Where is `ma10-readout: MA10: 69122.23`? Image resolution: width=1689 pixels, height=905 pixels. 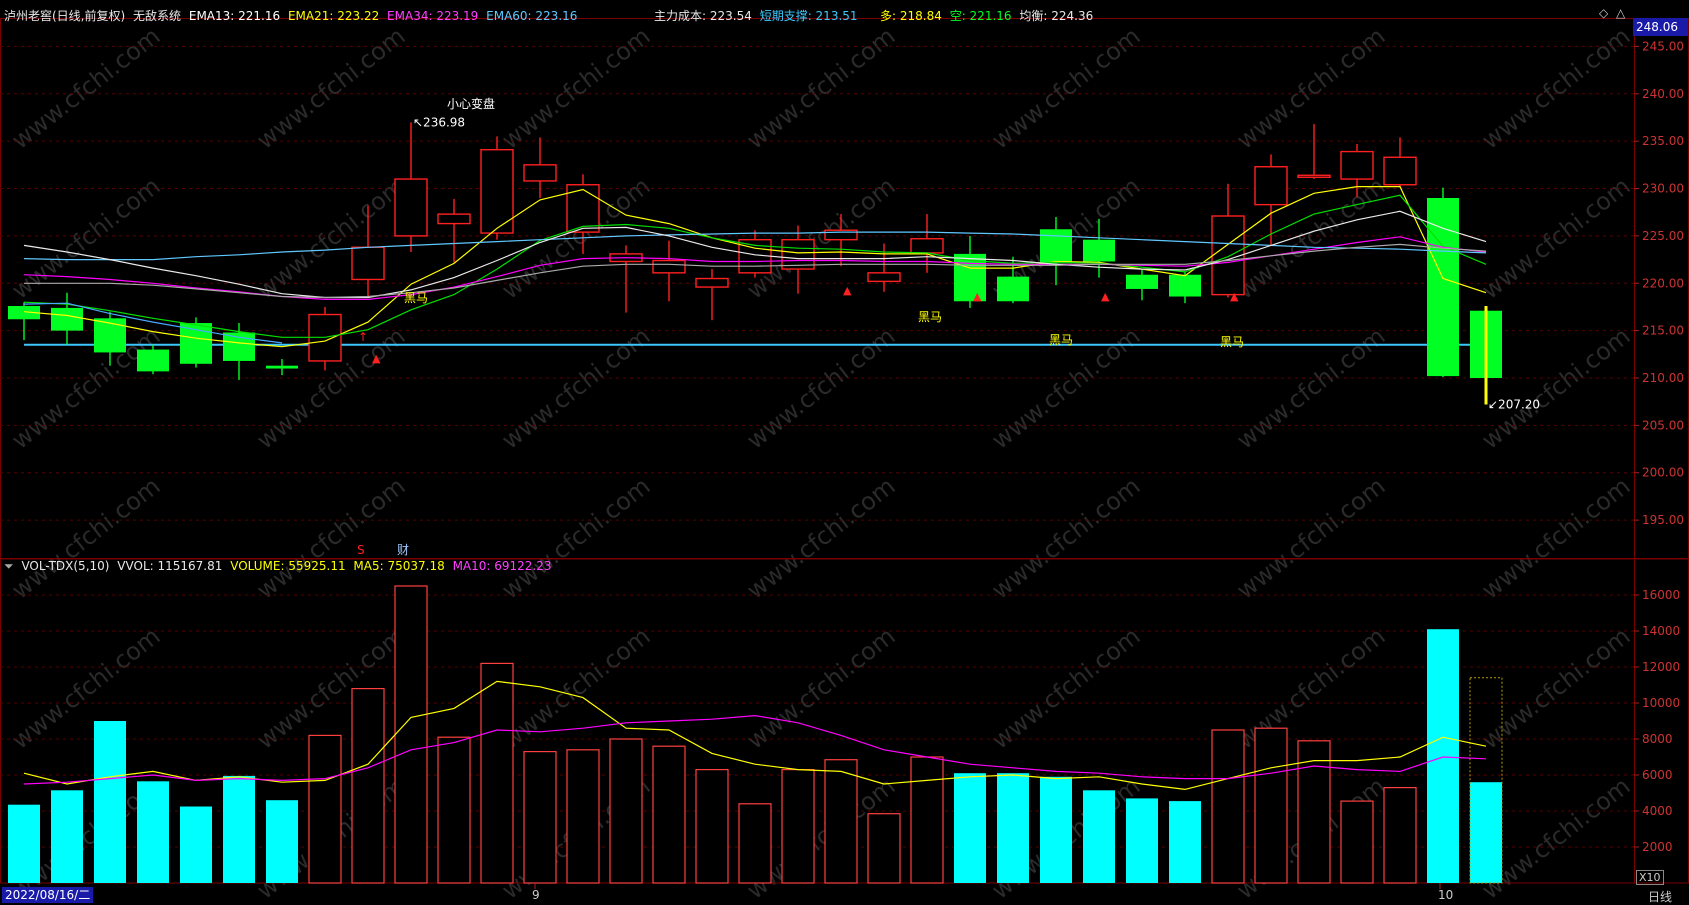
ma10-readout: MA10: 69122.23 is located at coordinates (502, 566).